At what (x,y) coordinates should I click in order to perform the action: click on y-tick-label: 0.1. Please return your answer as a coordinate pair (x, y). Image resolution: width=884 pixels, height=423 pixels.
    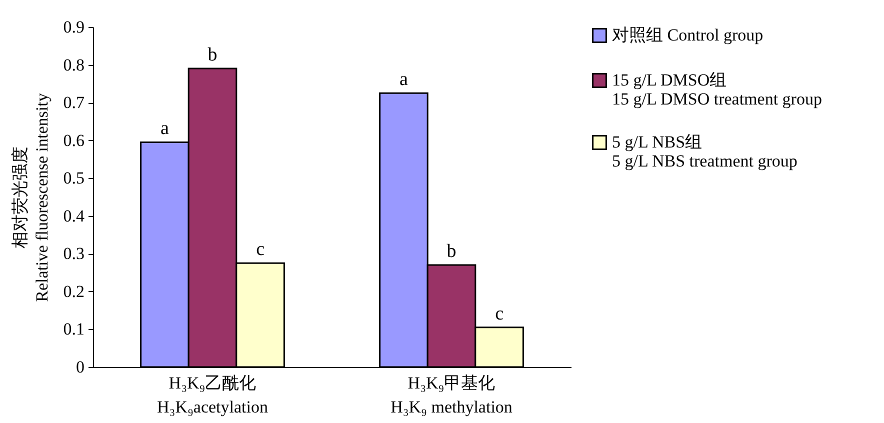
    Looking at the image, I should click on (73, 329).